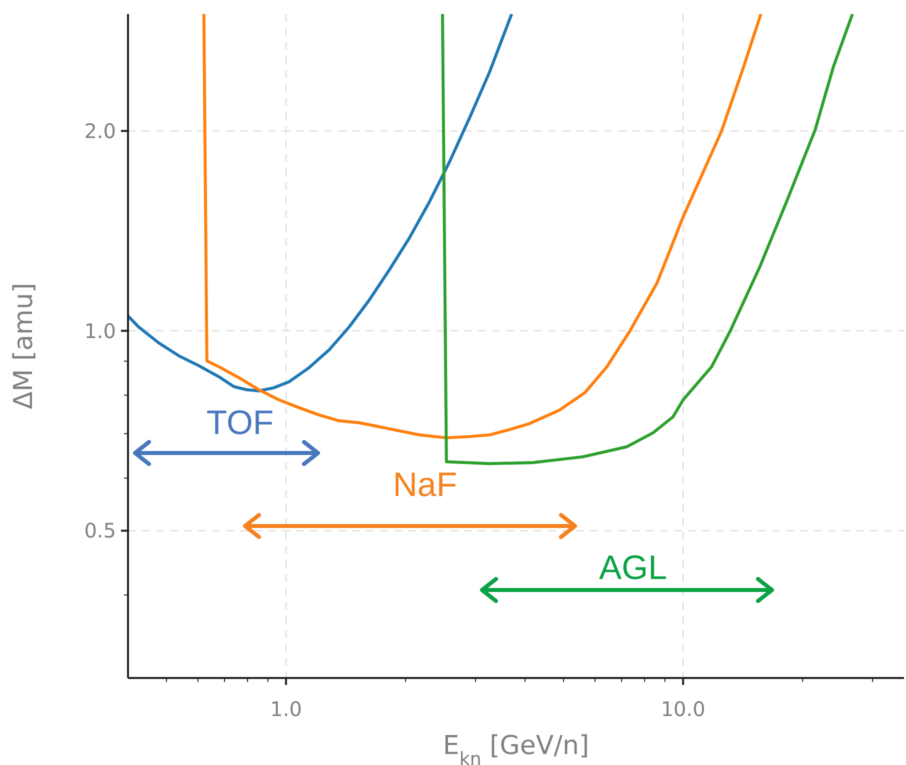  I want to click on annotation: NaF, so click(425, 485).